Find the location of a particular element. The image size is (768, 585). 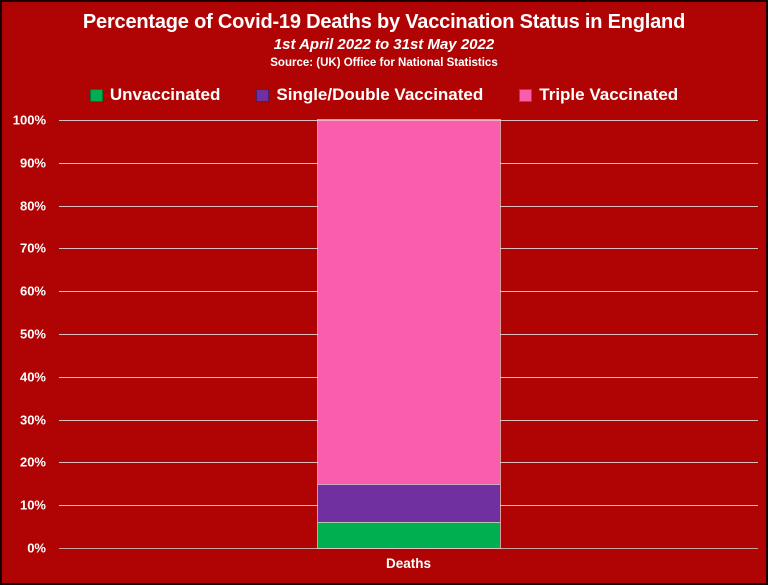

x-category-label: Deaths is located at coordinates (408, 563).